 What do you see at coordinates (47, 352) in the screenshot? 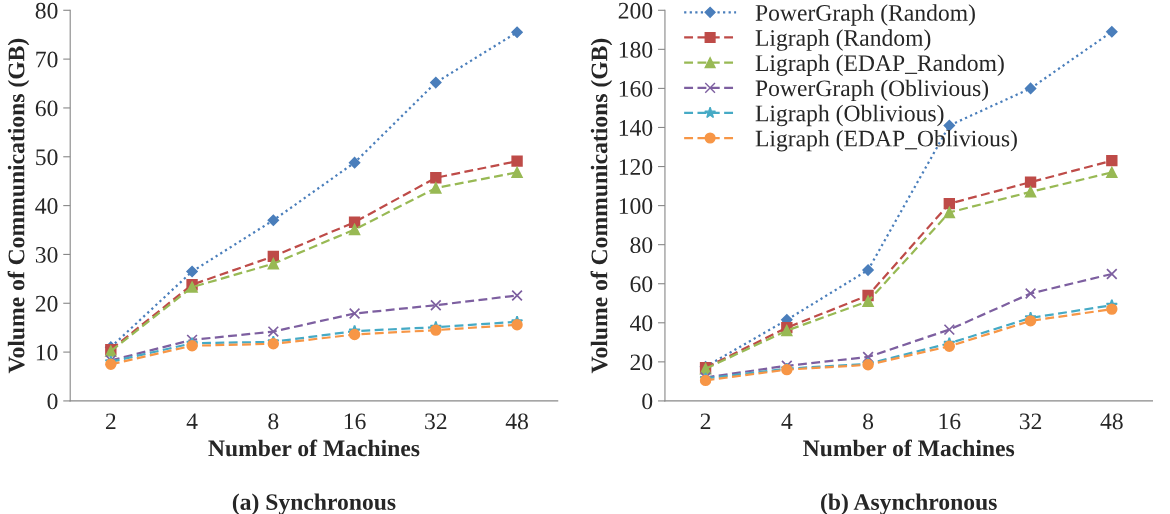
I see `y-tick-label: 10` at bounding box center [47, 352].